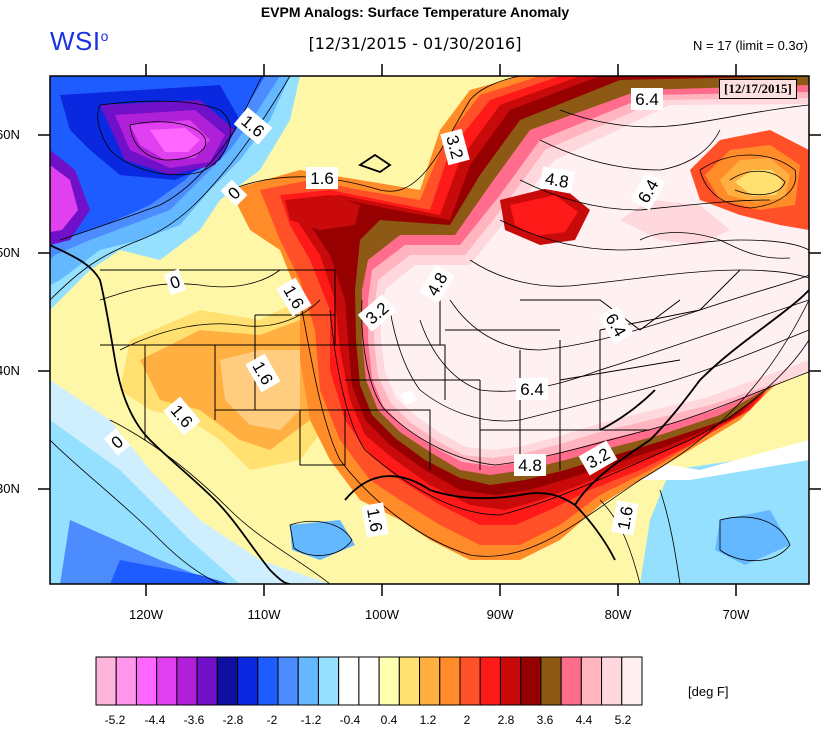 The image size is (830, 744). What do you see at coordinates (382, 614) in the screenshot?
I see `lon-tick-label: 100W` at bounding box center [382, 614].